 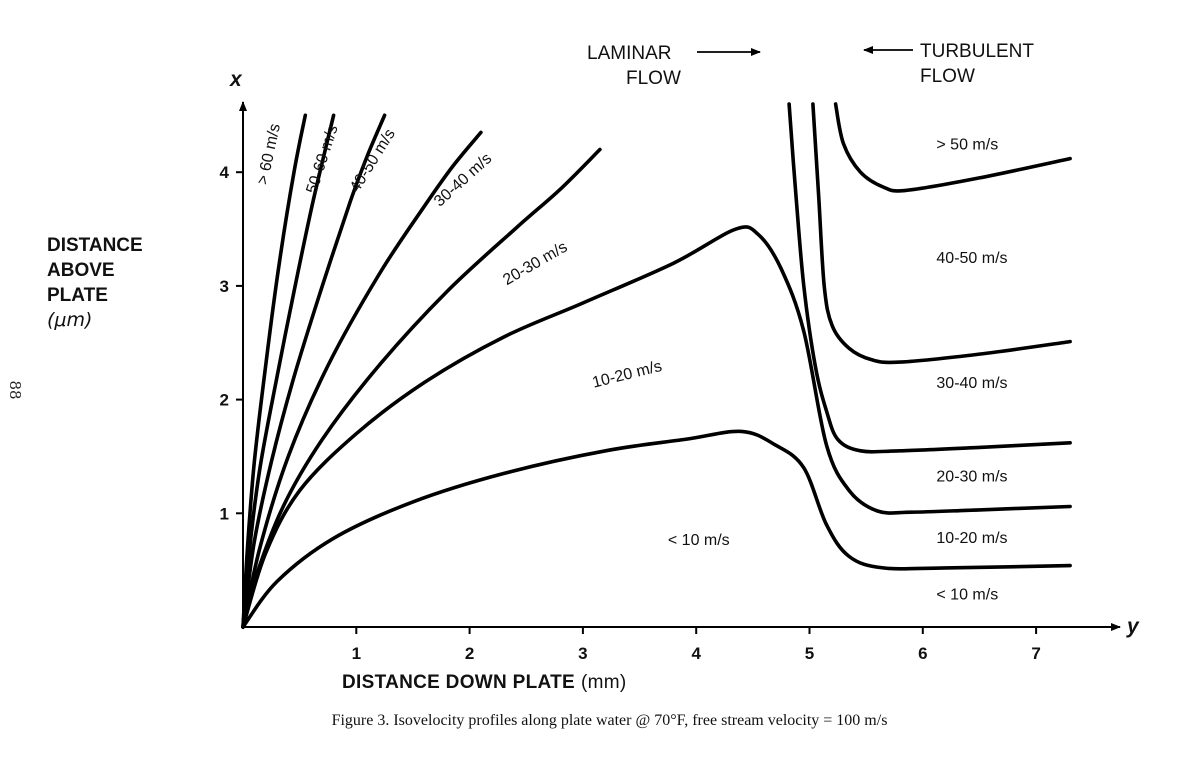 I want to click on y-tick-label: 4, so click(x=225, y=172).